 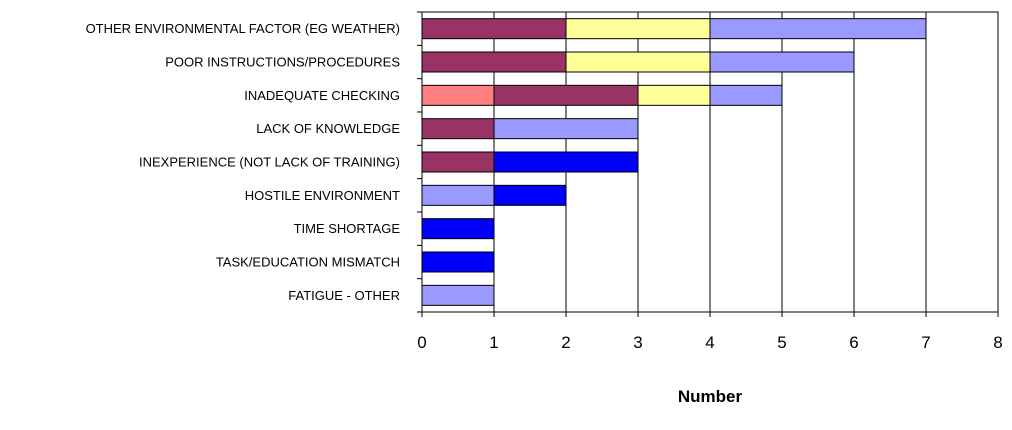 I want to click on x-tick-label: 6, so click(x=853, y=342).